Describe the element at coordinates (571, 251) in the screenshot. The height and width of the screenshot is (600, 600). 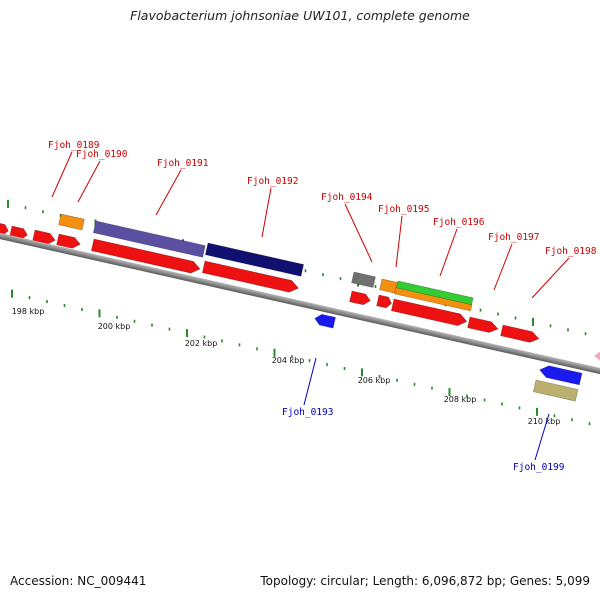
I see `gene-label: Fjoh_0198` at that location.